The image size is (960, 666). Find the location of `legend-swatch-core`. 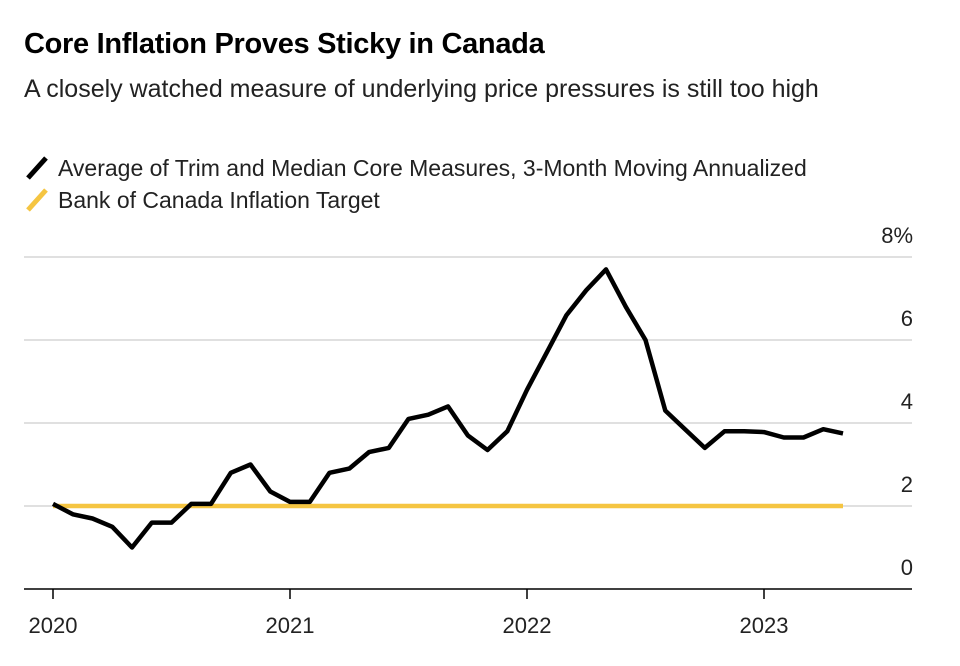

legend-swatch-core is located at coordinates (37, 168).